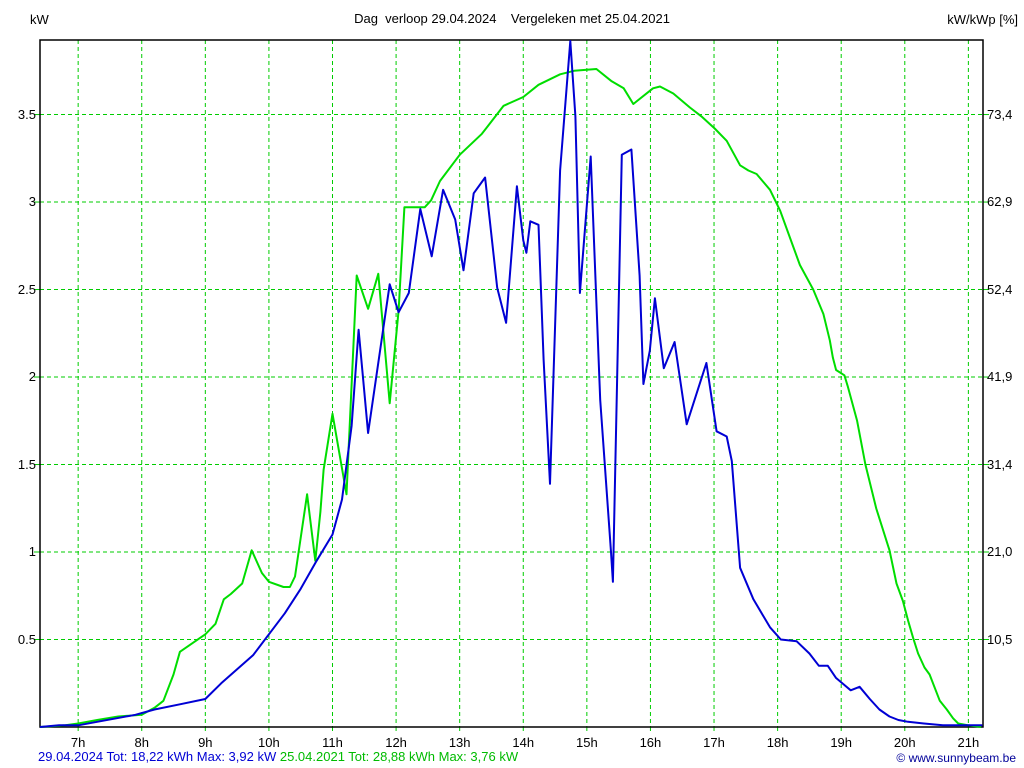 The image size is (1024, 768). What do you see at coordinates (1000, 639) in the screenshot?
I see `y-axis-label-right: 10,5` at bounding box center [1000, 639].